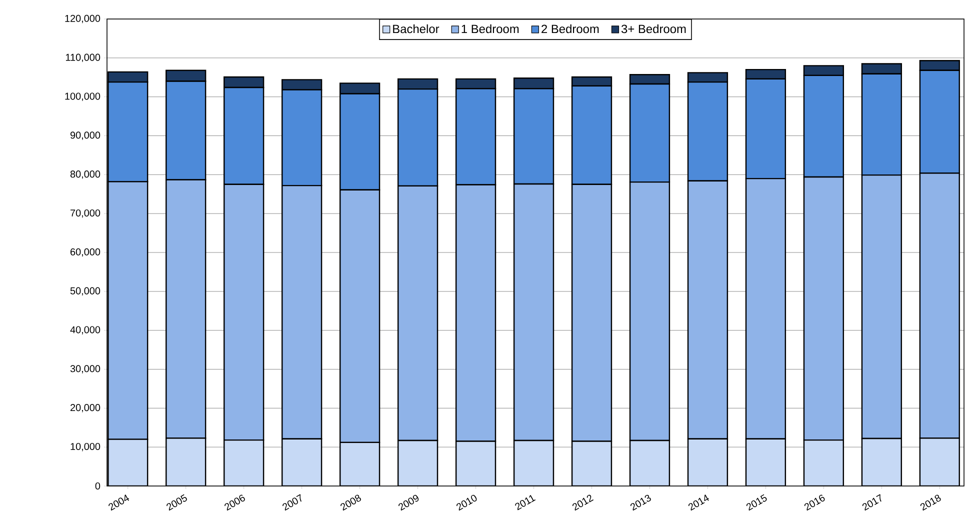 The height and width of the screenshot is (531, 966). What do you see at coordinates (583, 502) in the screenshot?
I see `x-tick-label: 2012` at bounding box center [583, 502].